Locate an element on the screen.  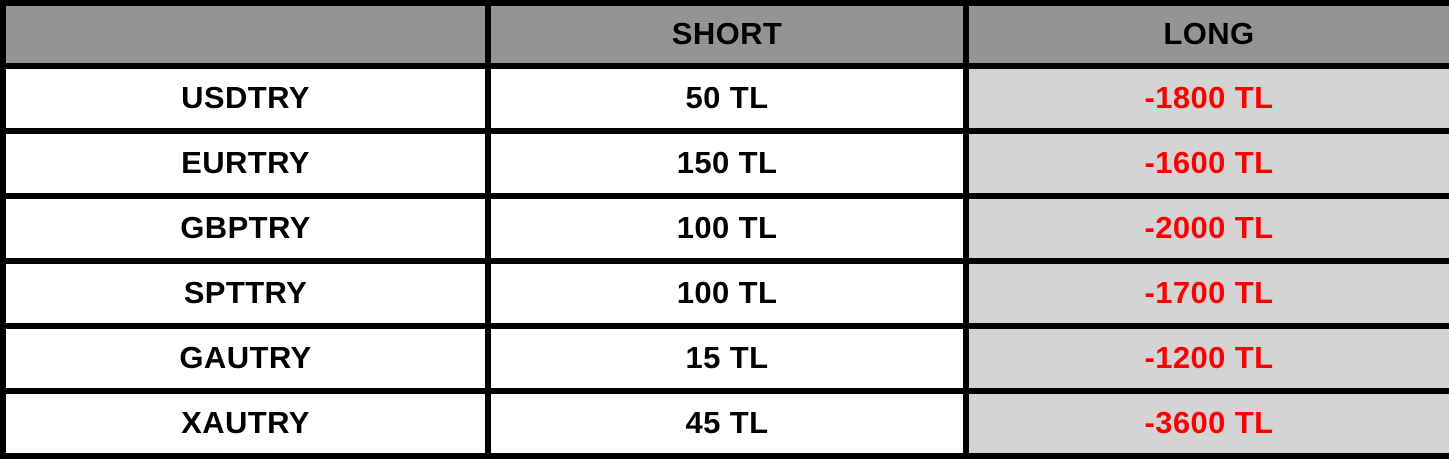
pair-label: GAUTRY is located at coordinates (245, 358).